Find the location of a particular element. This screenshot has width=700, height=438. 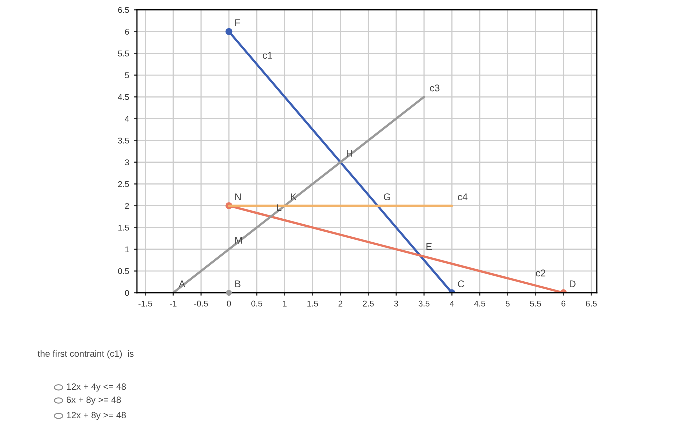

x-tick-label: 3.5 is located at coordinates (424, 303).